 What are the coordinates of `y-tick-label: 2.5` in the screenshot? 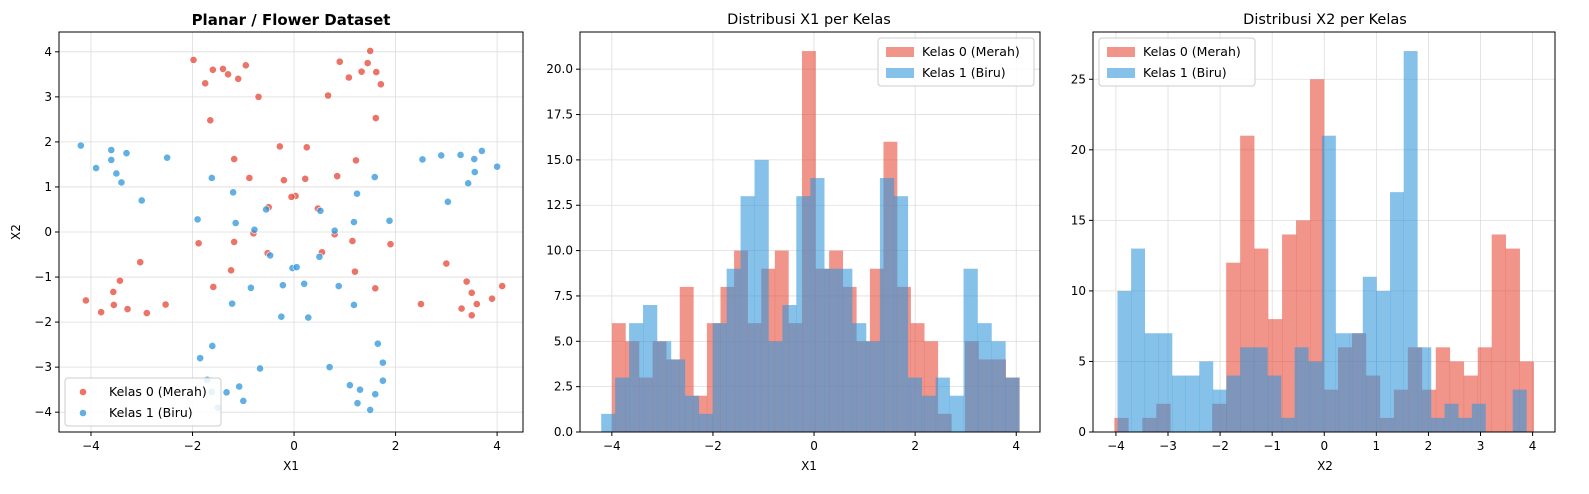 It's located at (563, 387).